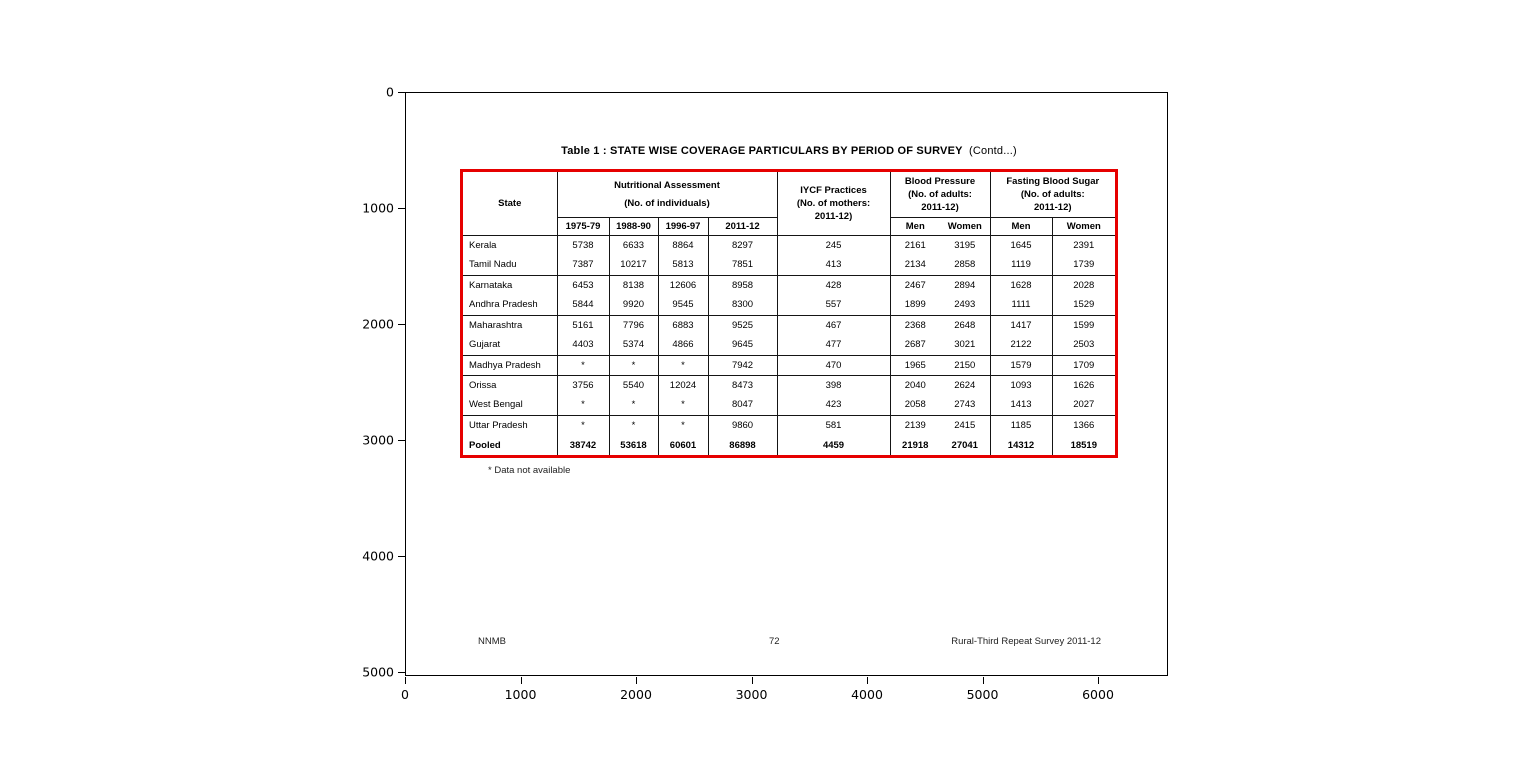 The width and height of the screenshot is (1536, 767). I want to click on x-tick-label: 5000, so click(982, 694).